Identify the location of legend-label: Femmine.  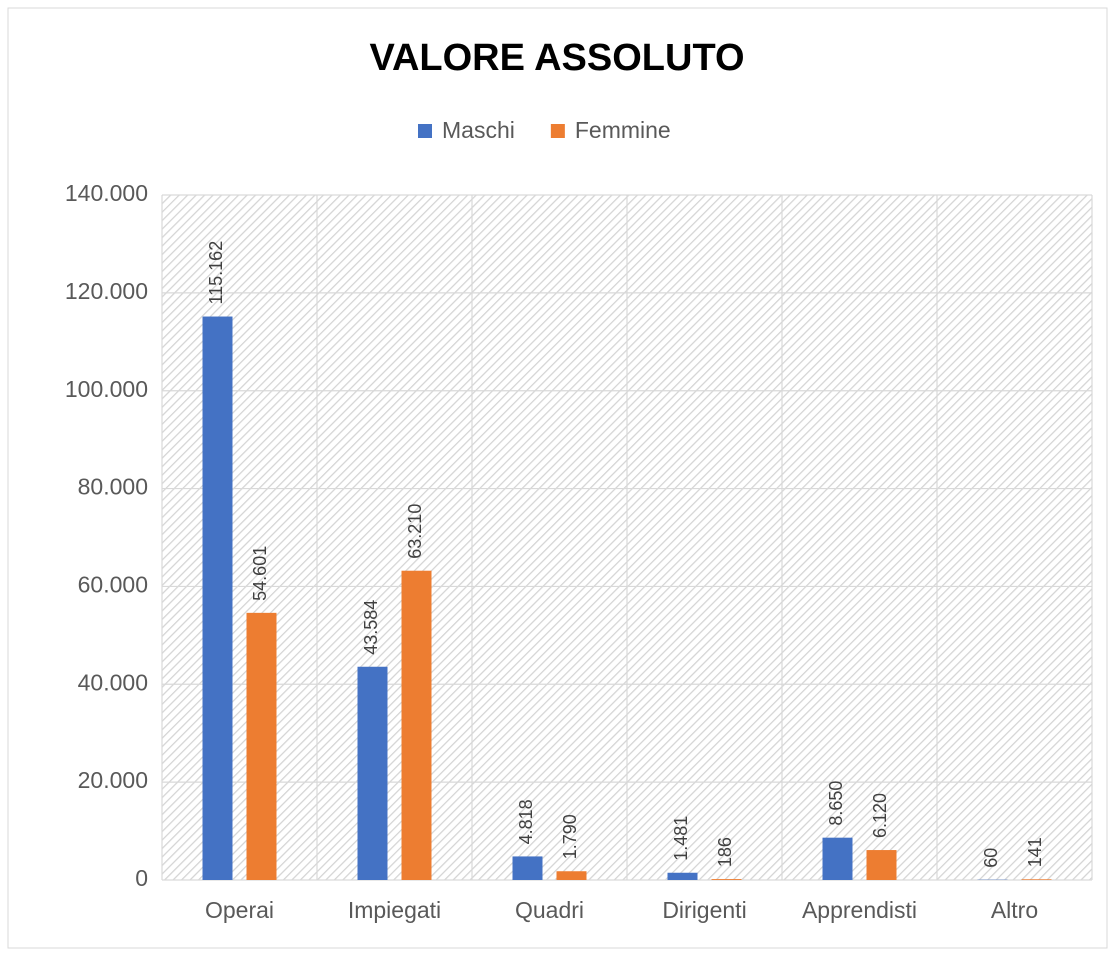
(623, 130).